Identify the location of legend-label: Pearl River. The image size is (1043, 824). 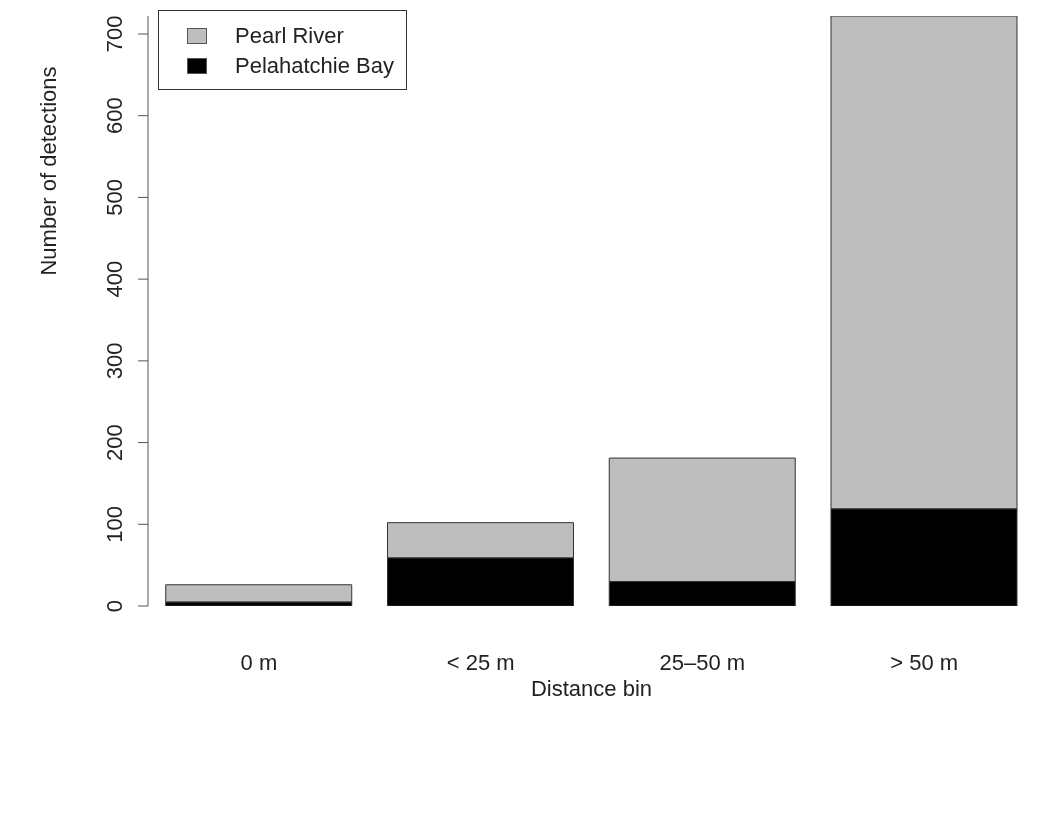
(289, 36).